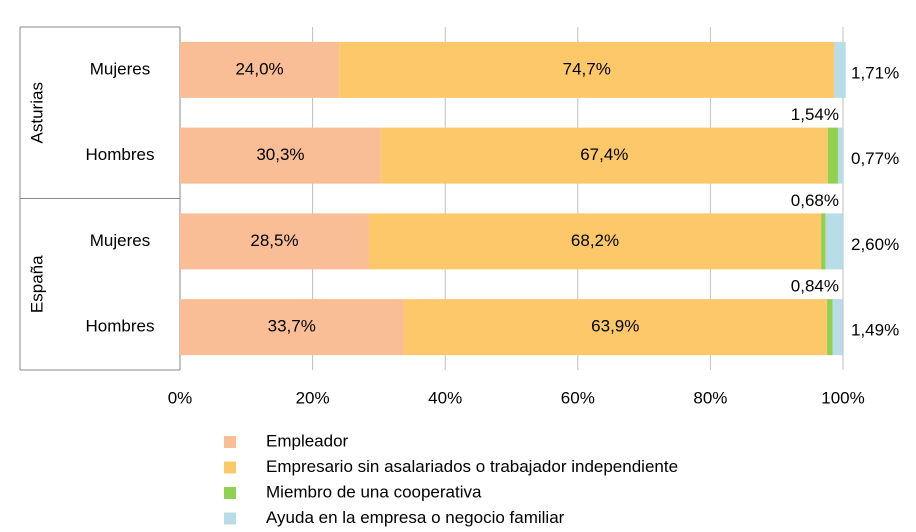 The height and width of the screenshot is (532, 916). What do you see at coordinates (578, 397) in the screenshot?
I see `x-tick-label: 60%` at bounding box center [578, 397].